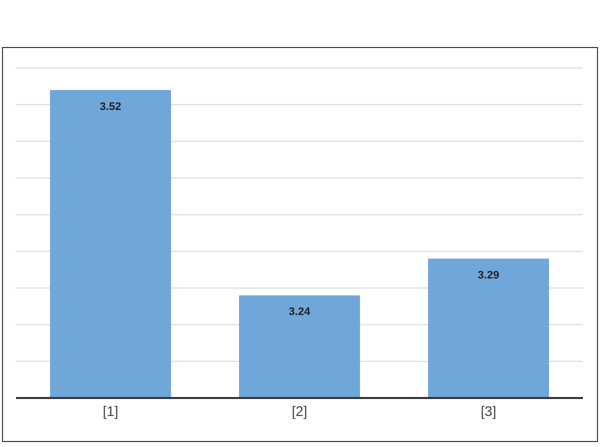 This screenshot has height=447, width=601. Describe the element at coordinates (300, 410) in the screenshot. I see `x-tick-label: [2]` at that location.